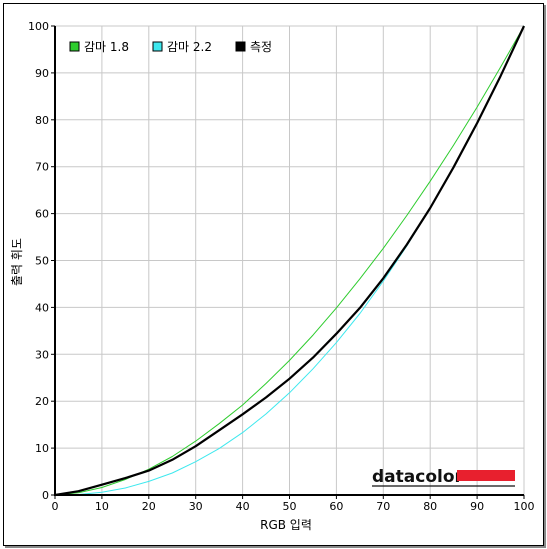  I want to click on x-tick-label: 20, so click(149, 506).